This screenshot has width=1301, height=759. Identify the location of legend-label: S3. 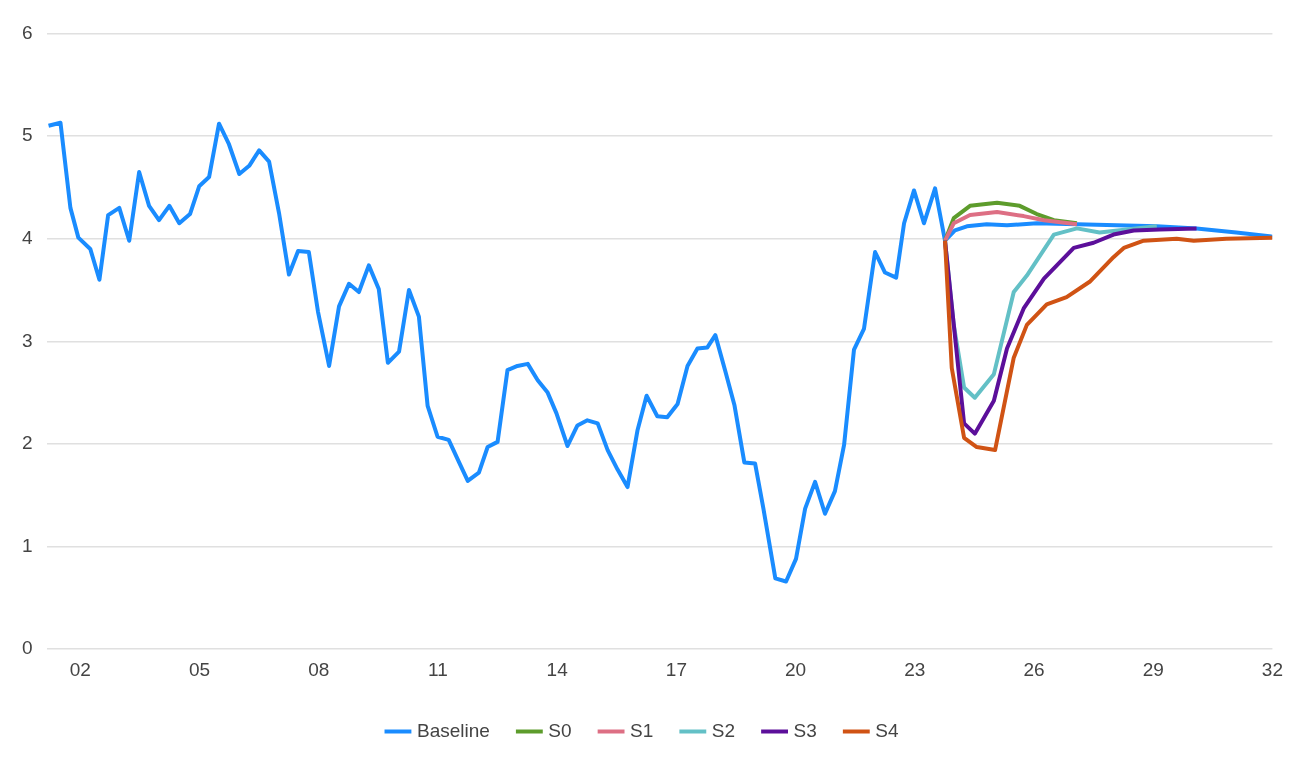
(805, 730).